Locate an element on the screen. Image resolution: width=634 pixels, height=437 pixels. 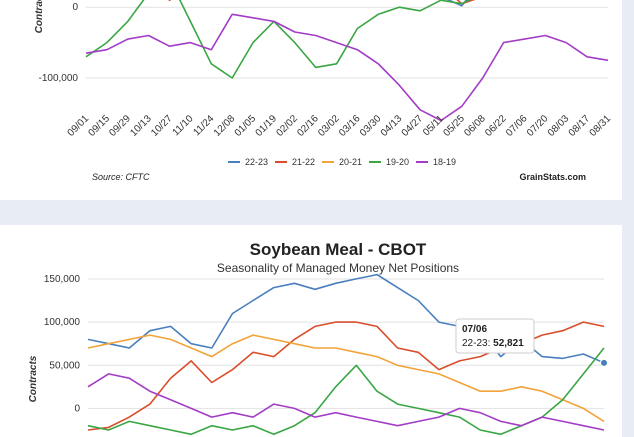
y-tick-label: 100,000 is located at coordinates (62, 322).